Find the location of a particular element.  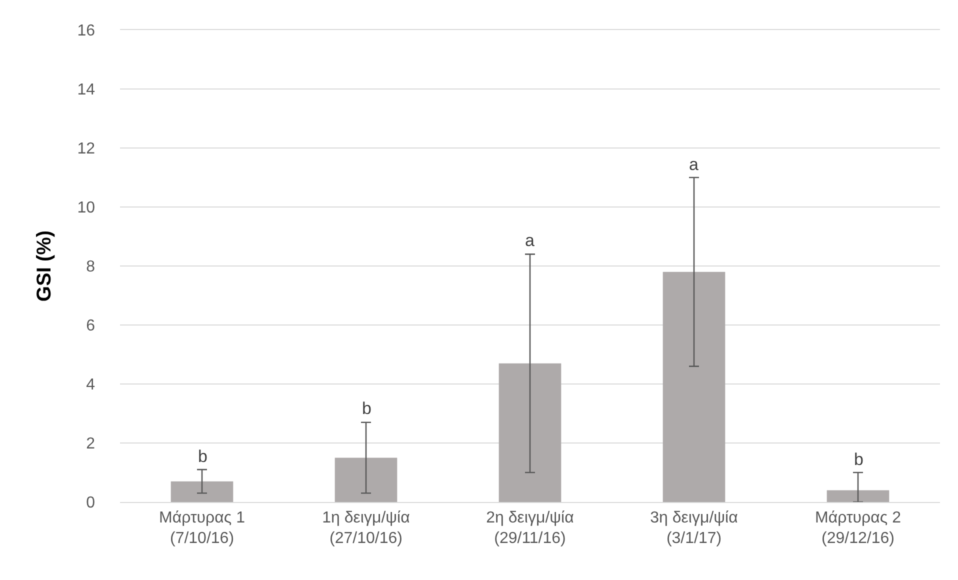

x-tick-label: 1η δειγμ/ψία (27/10/16) is located at coordinates (366, 528).